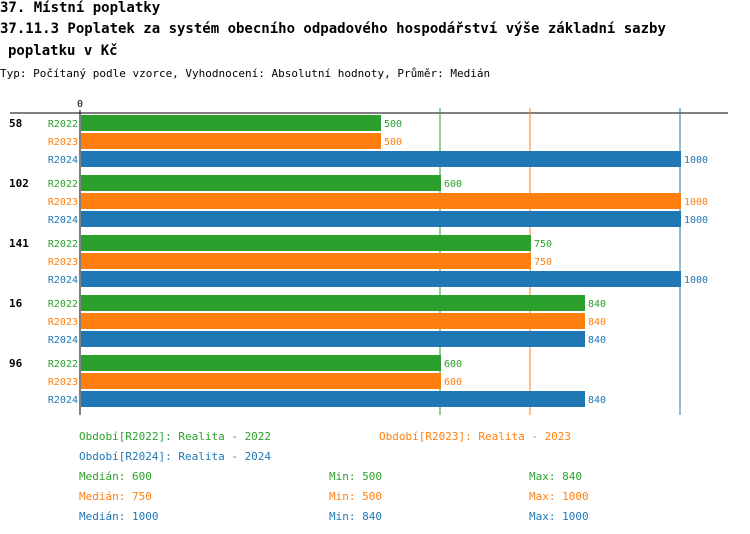  What do you see at coordinates (80, 8) in the screenshot?
I see `chart-title: 37. Místní poplatky` at bounding box center [80, 8].